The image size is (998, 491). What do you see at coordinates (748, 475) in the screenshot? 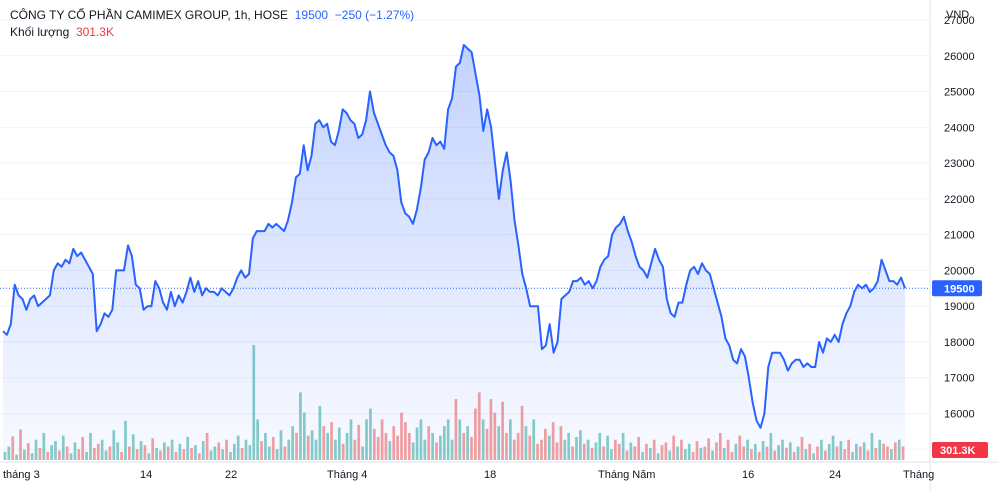
I see `x-tick-label: 16` at bounding box center [748, 475].